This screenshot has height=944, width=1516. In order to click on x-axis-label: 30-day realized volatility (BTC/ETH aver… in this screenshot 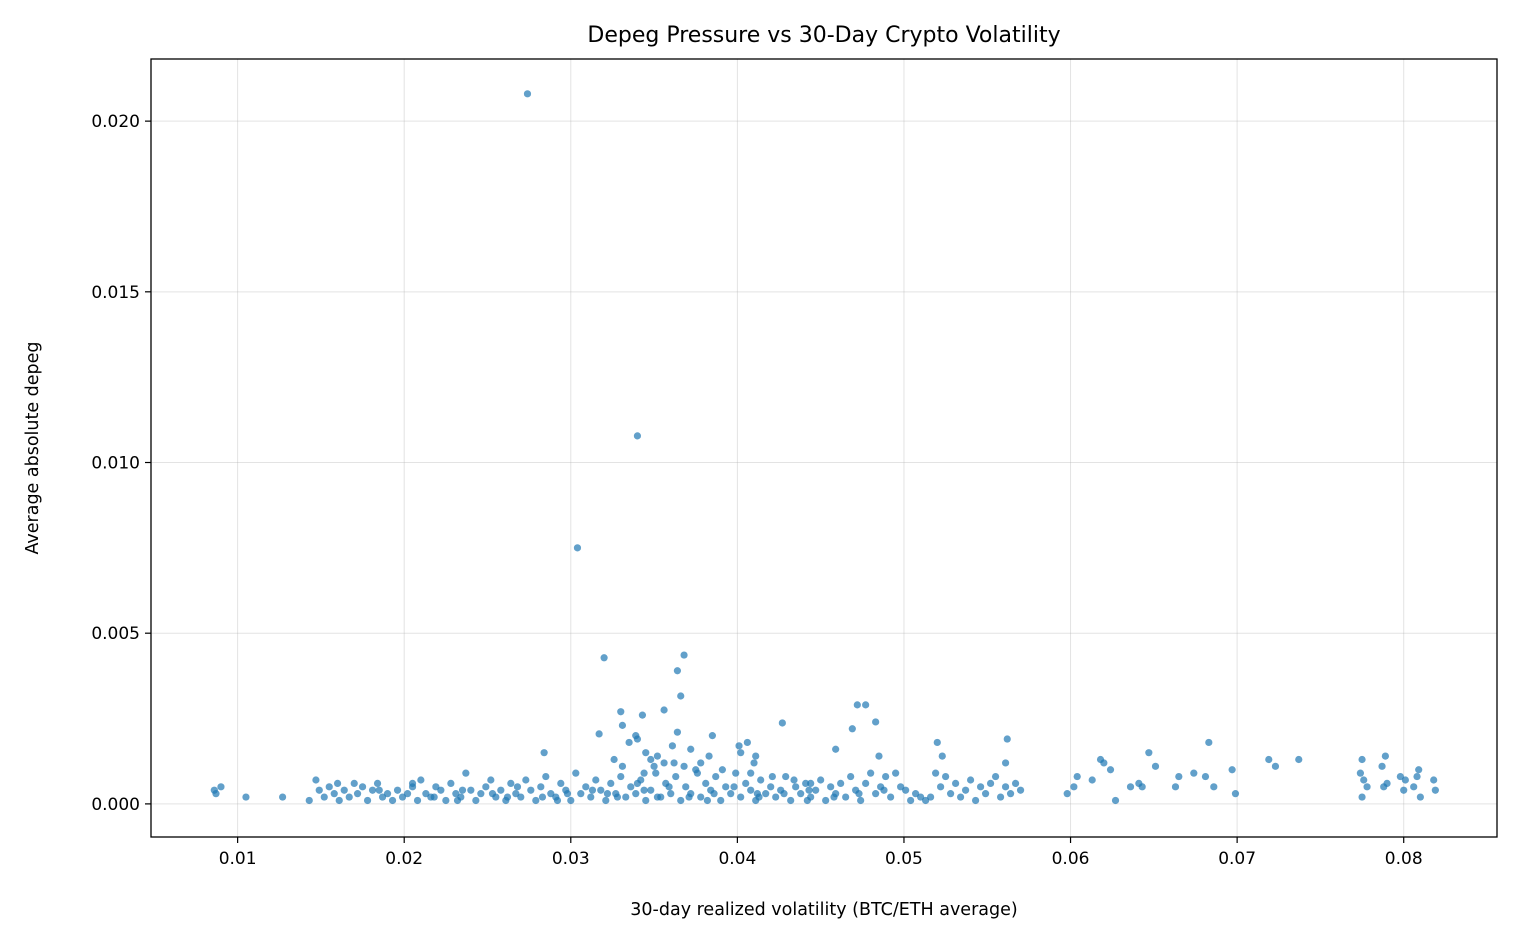, I will do `click(823, 910)`.